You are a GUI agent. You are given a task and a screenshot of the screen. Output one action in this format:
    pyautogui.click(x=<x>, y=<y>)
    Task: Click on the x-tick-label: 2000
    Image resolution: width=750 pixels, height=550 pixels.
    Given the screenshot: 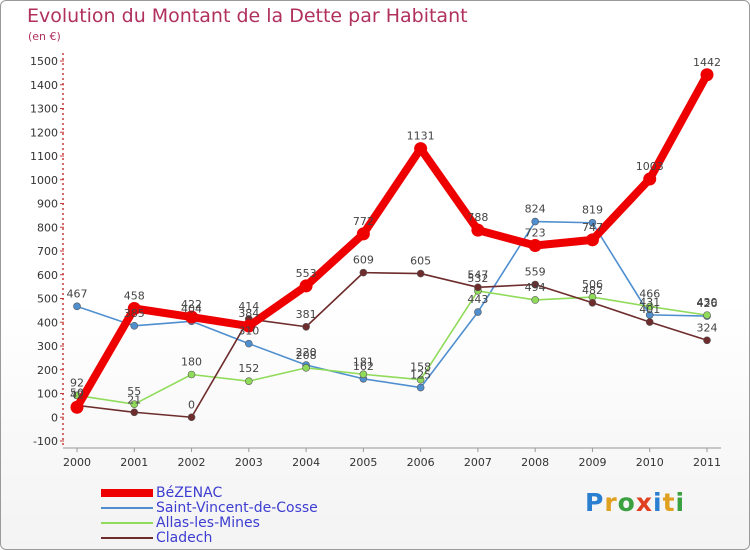 What is the action you would take?
    pyautogui.click(x=77, y=462)
    